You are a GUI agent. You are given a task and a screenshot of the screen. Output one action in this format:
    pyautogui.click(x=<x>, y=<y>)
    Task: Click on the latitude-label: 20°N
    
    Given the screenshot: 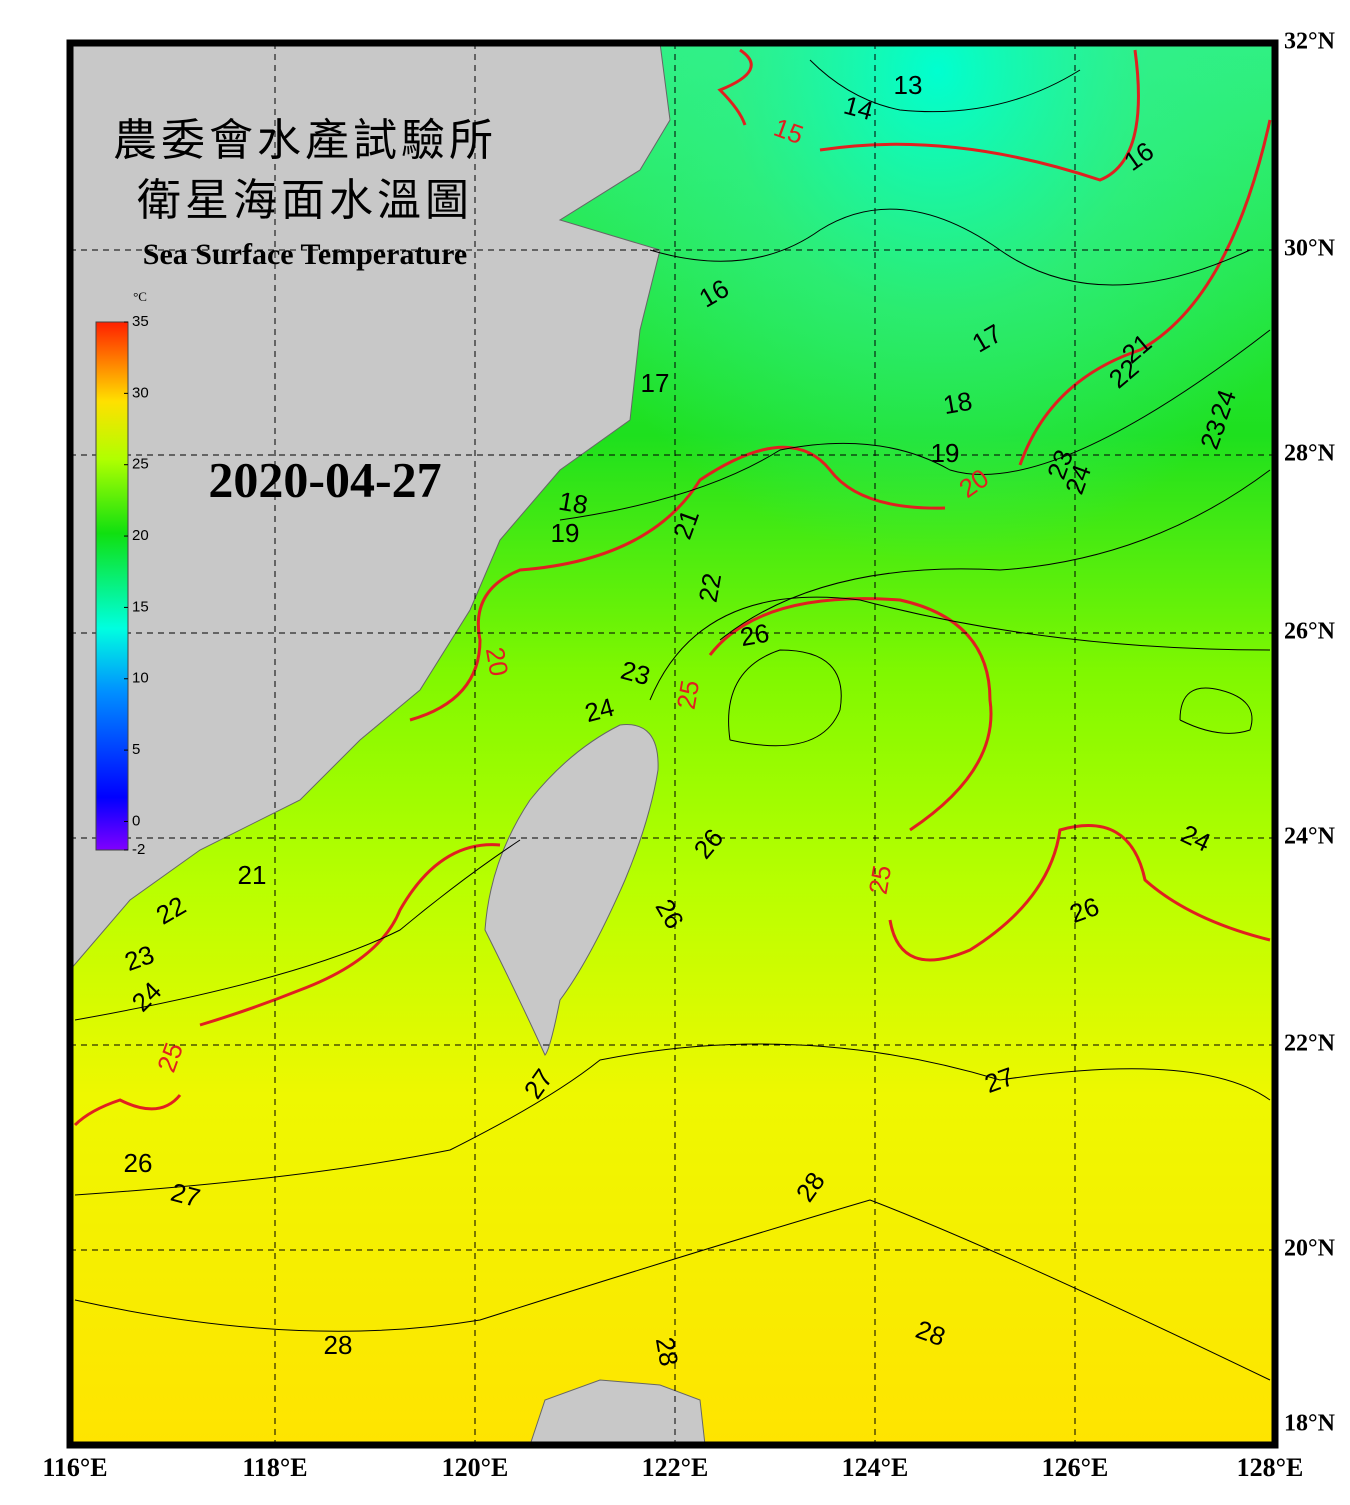 What is the action you would take?
    pyautogui.click(x=1310, y=1249)
    